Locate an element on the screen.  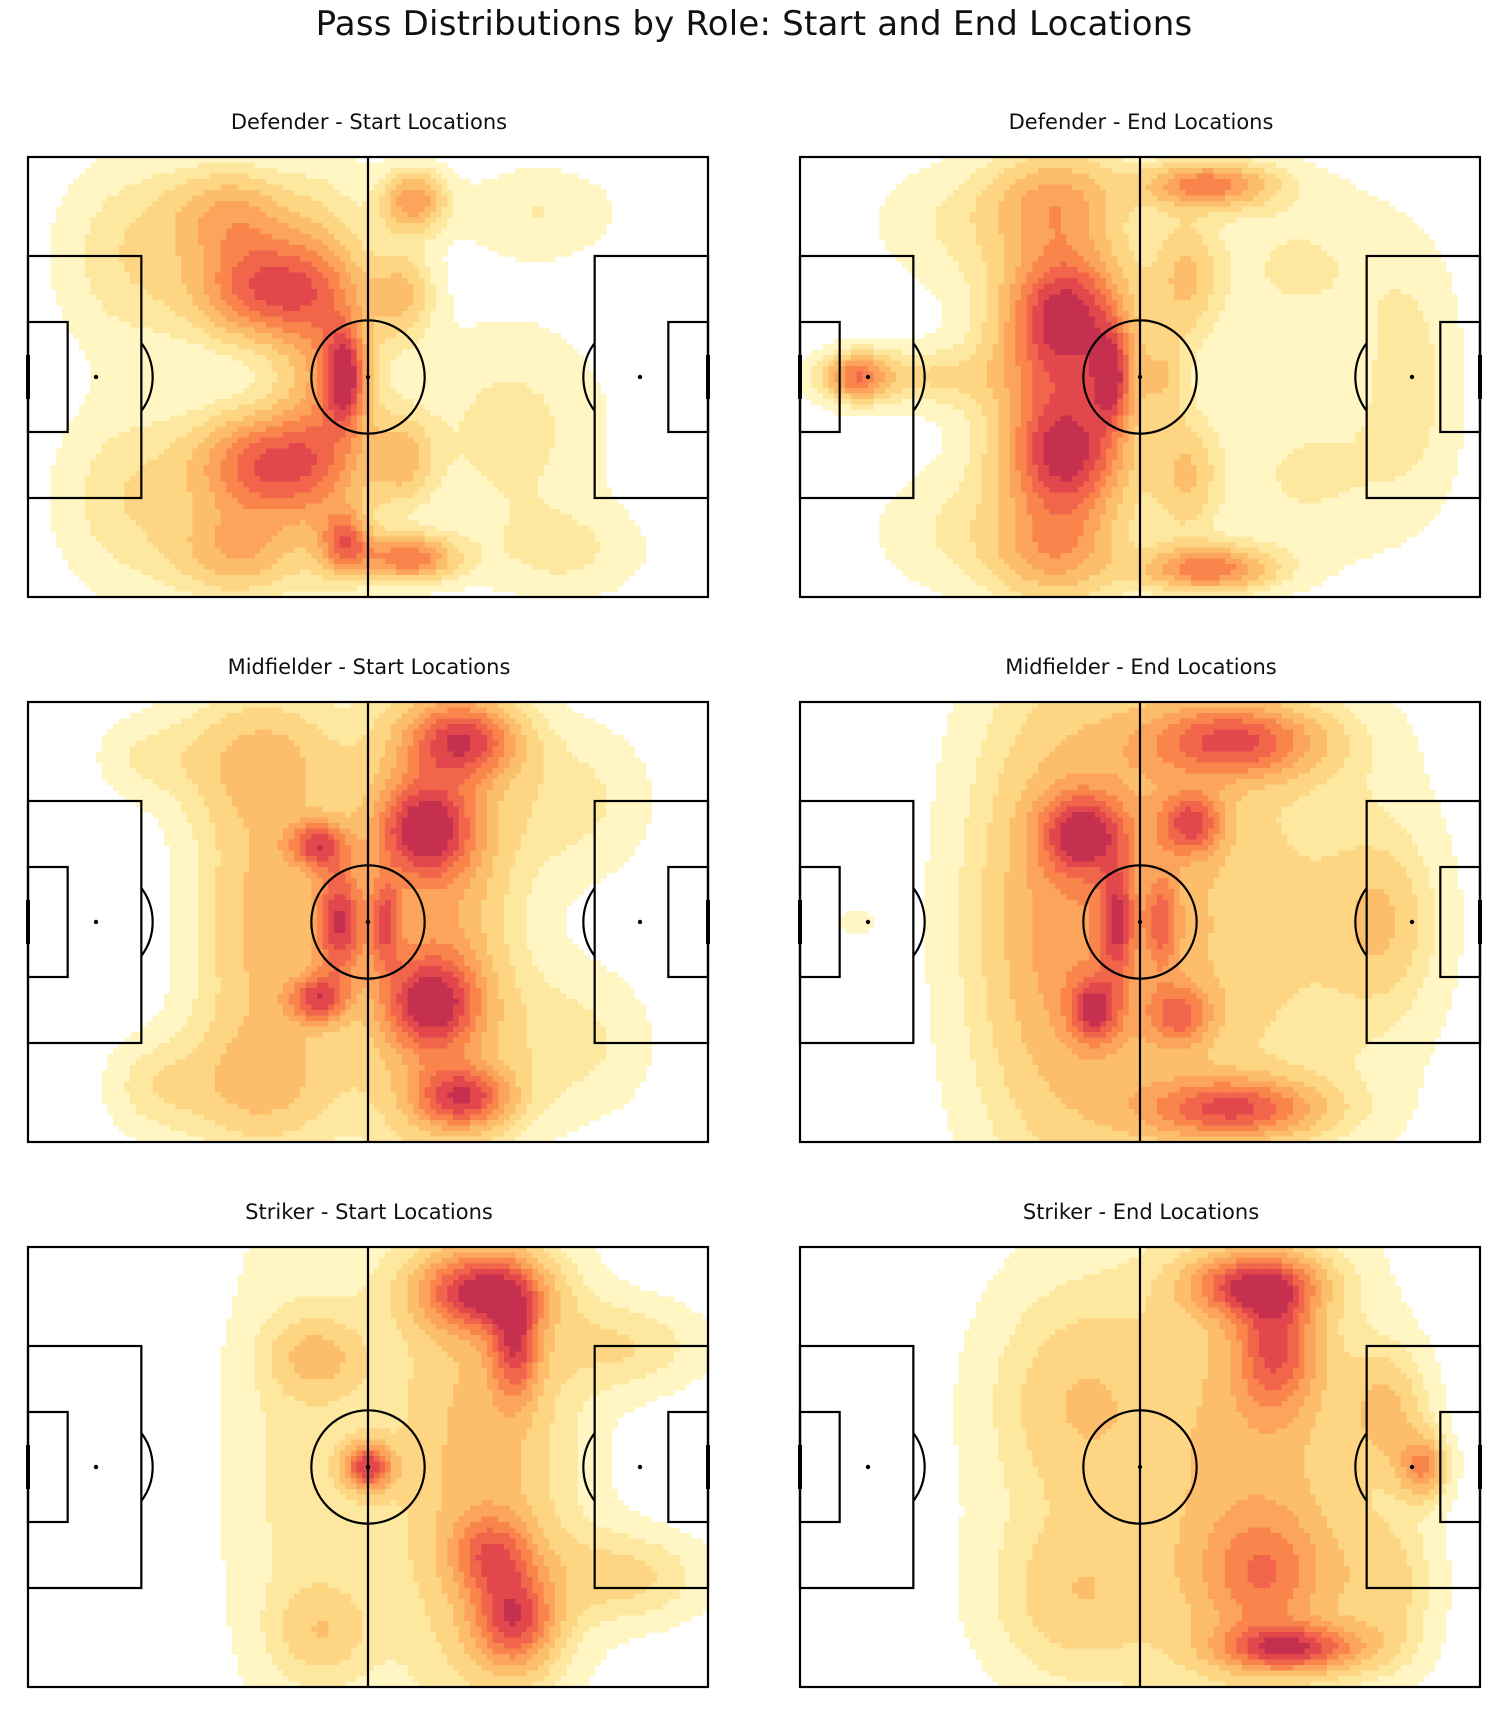
panel-title: Defender - End Locations is located at coordinates (1141, 122).